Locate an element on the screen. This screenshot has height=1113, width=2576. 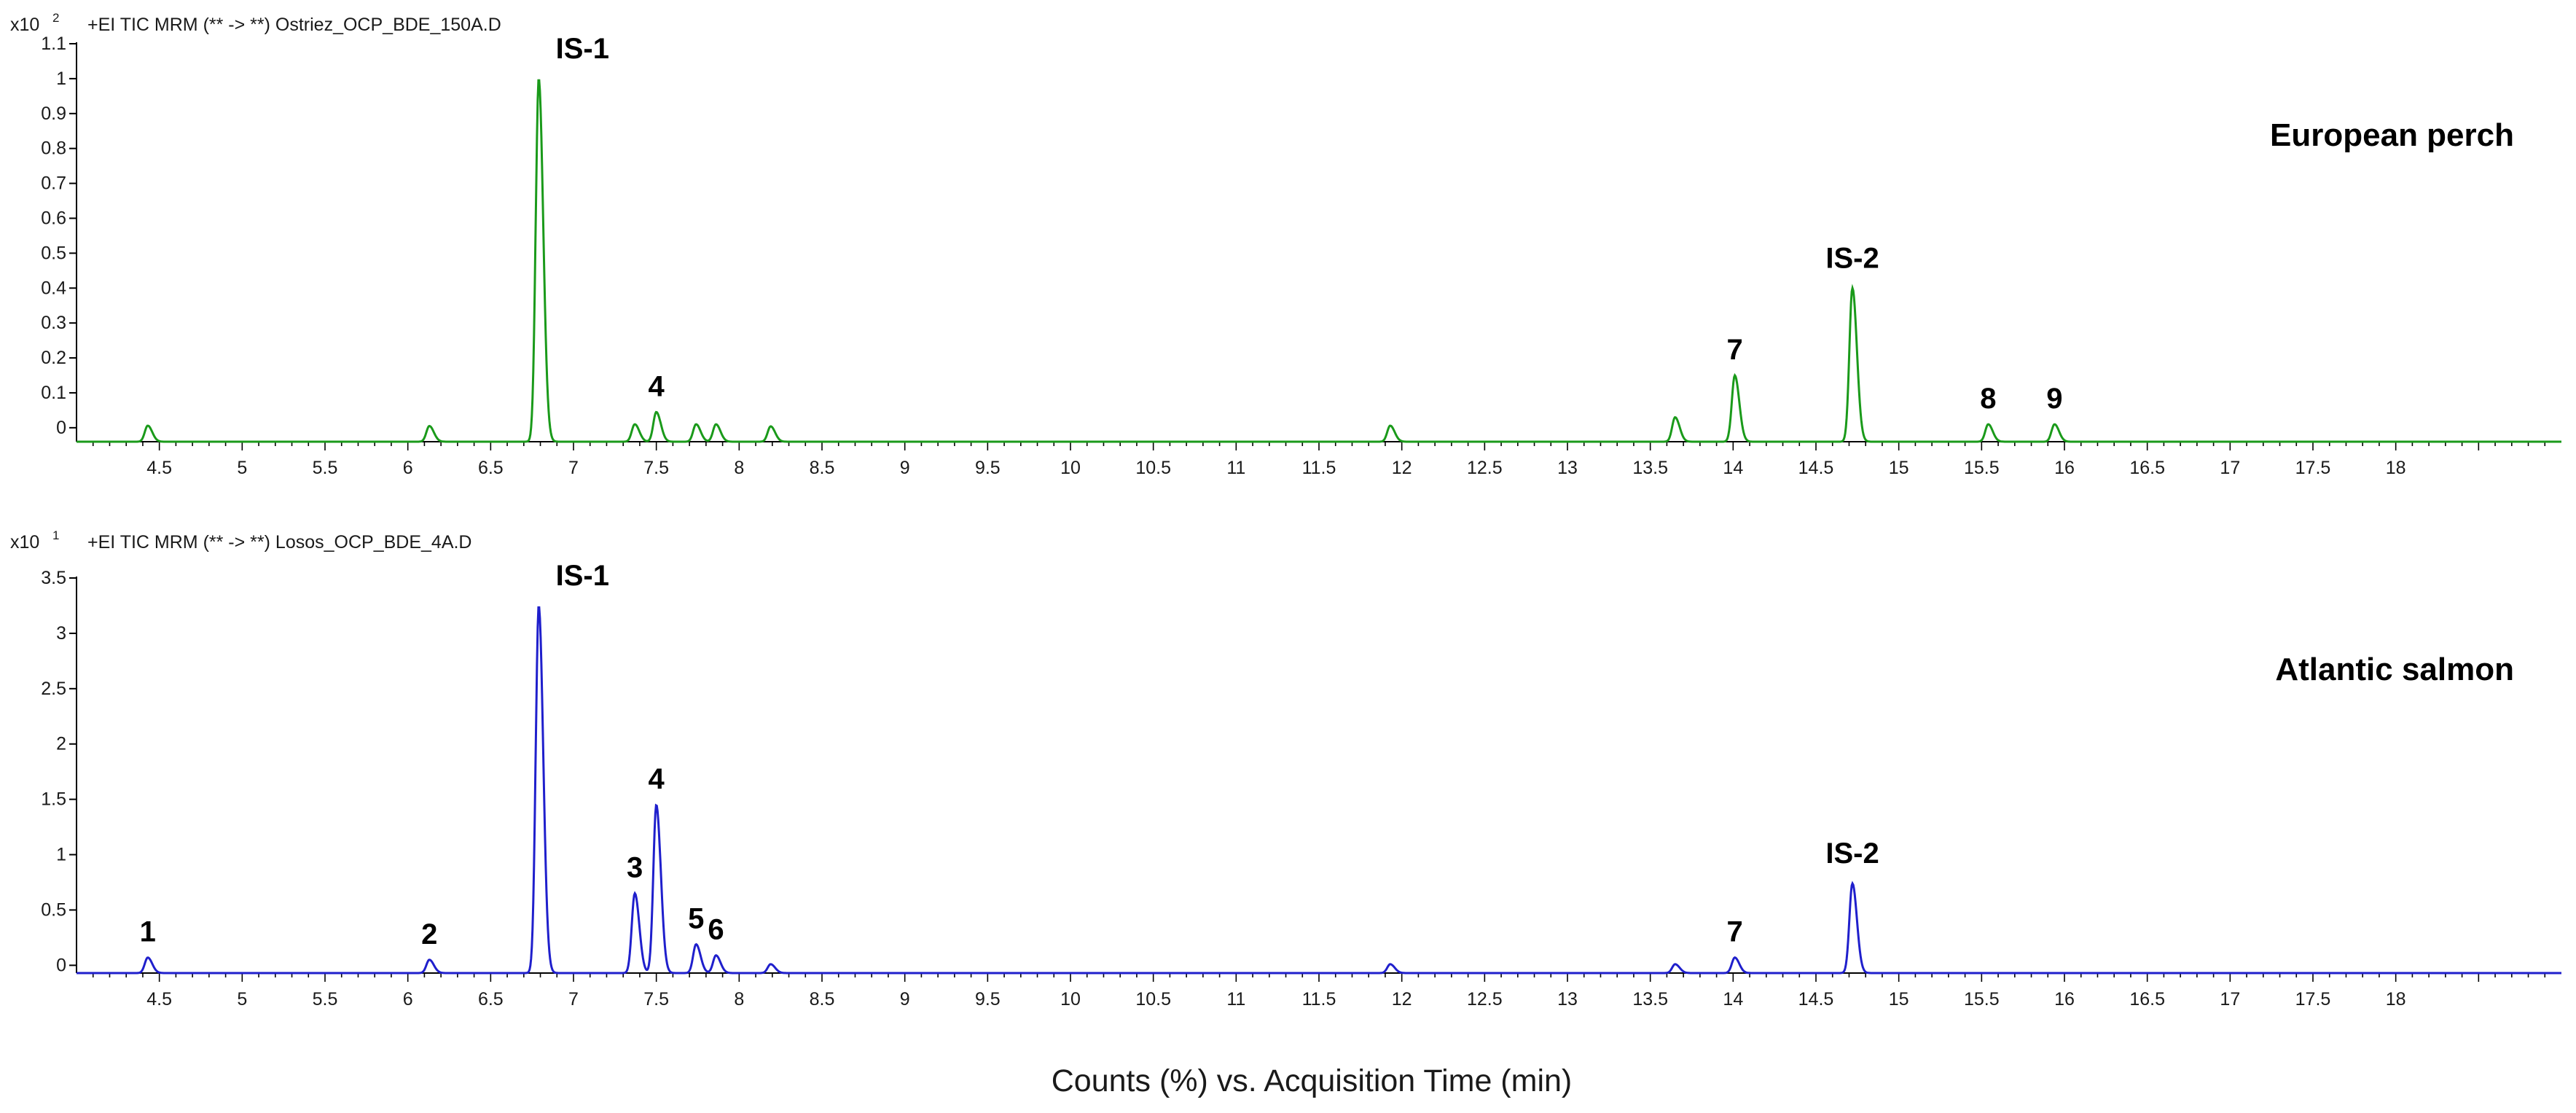
peak-label: 1 is located at coordinates (148, 932).